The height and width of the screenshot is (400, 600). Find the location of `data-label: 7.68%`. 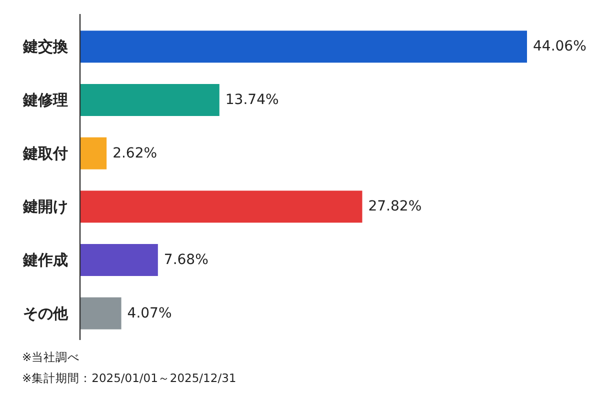

data-label: 7.68% is located at coordinates (186, 260).